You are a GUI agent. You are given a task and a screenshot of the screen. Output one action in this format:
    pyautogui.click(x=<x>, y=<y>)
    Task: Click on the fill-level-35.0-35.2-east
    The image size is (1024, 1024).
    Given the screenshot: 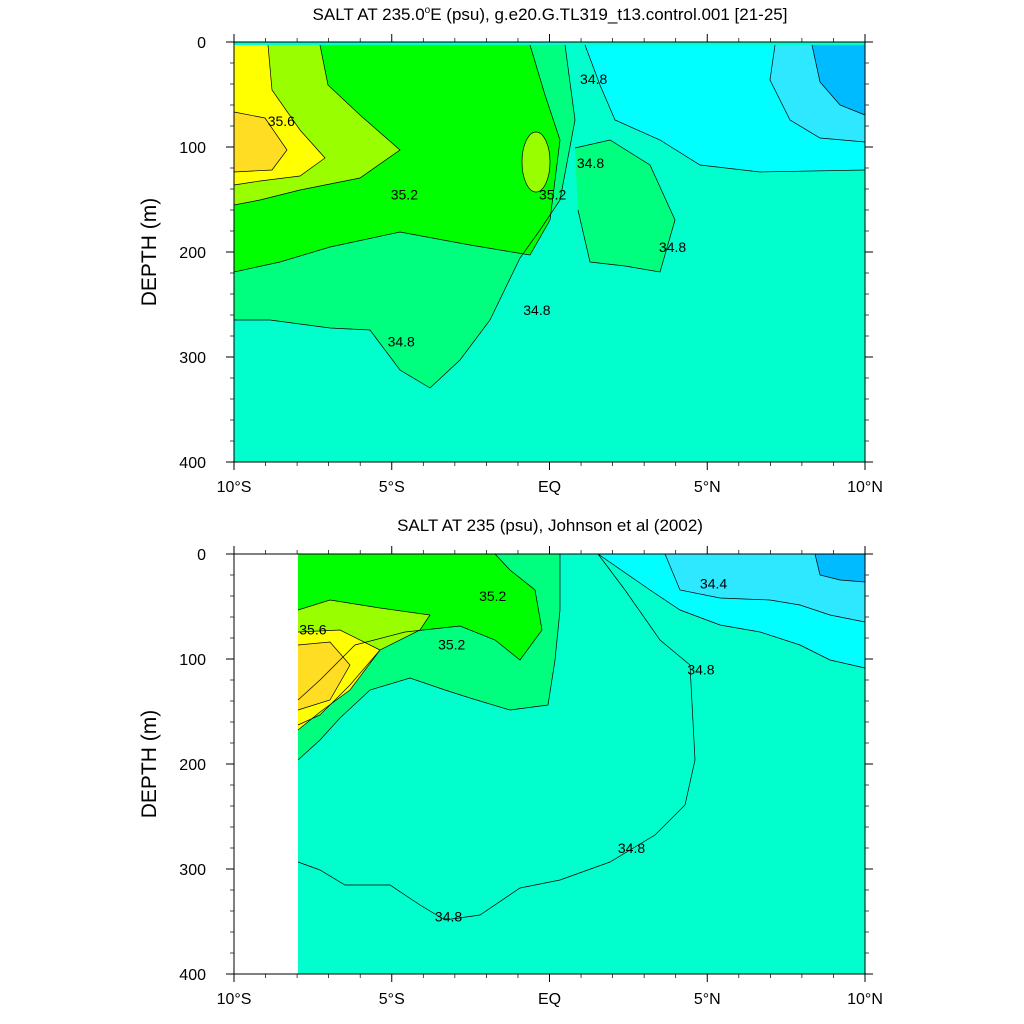 What is the action you would take?
    pyautogui.click(x=625, y=206)
    